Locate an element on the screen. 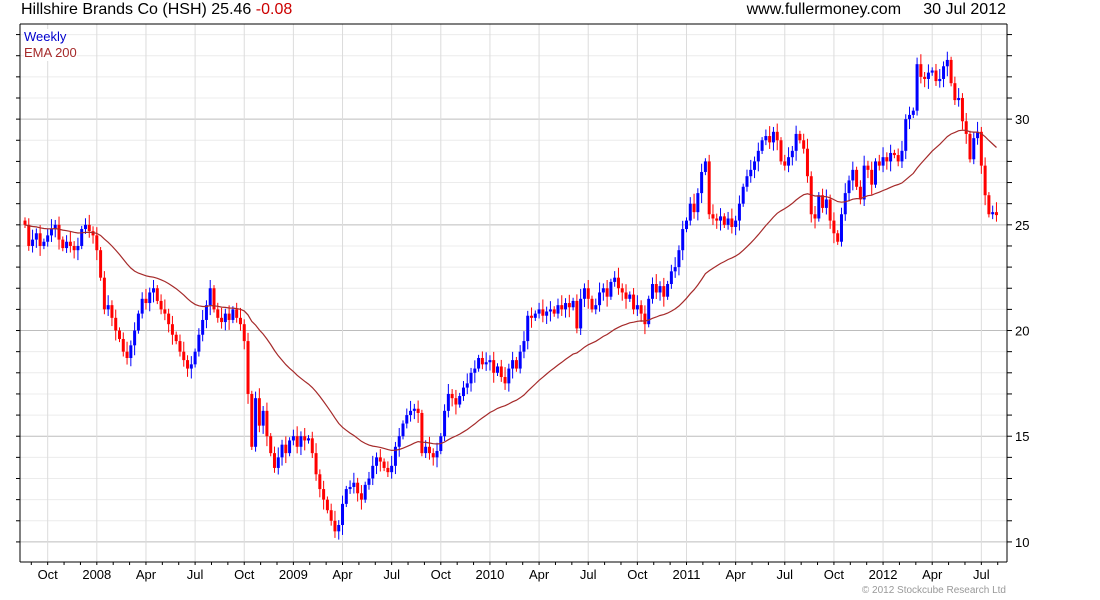 Image resolution: width=1100 pixels, height=600 pixels. x-tick-label: 2010 is located at coordinates (489, 574).